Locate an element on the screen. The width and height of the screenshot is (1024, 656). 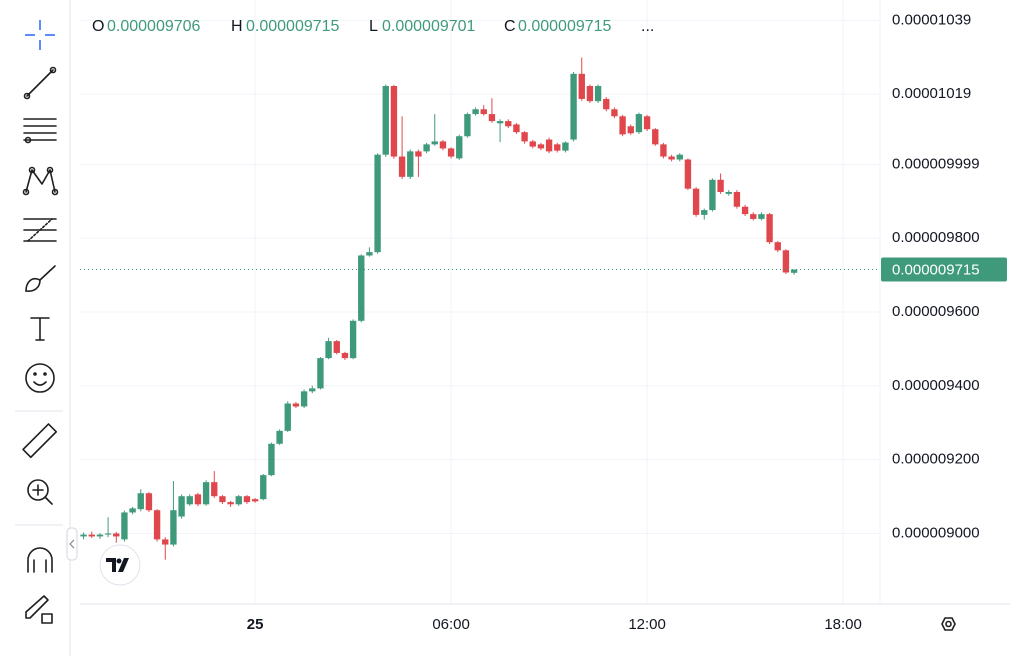
pattern-tool is located at coordinates (40, 181).